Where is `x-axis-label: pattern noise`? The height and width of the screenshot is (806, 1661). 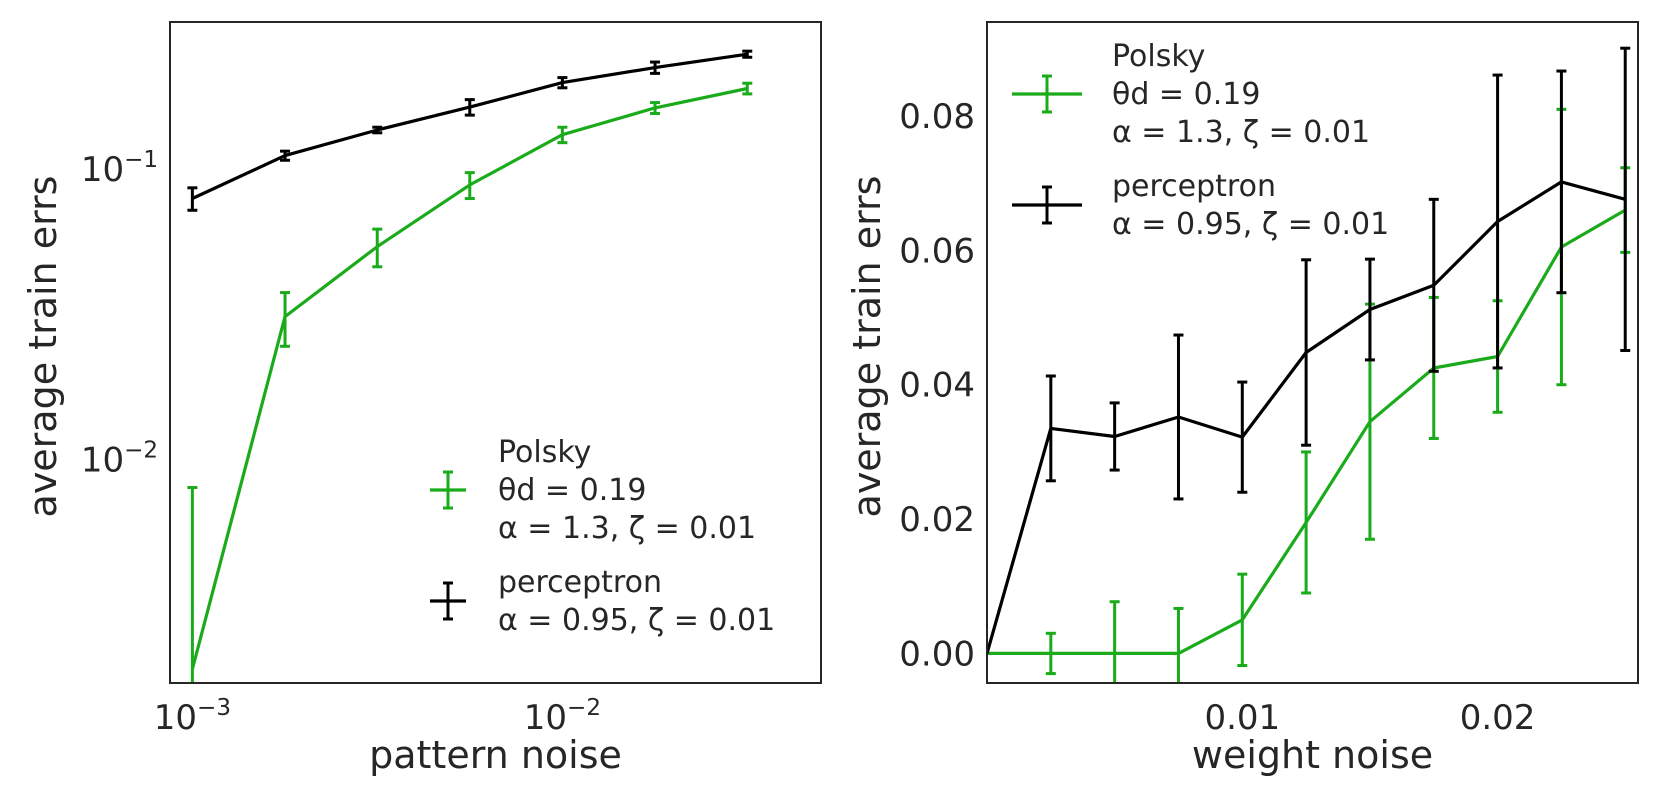 x-axis-label: pattern noise is located at coordinates (495, 755).